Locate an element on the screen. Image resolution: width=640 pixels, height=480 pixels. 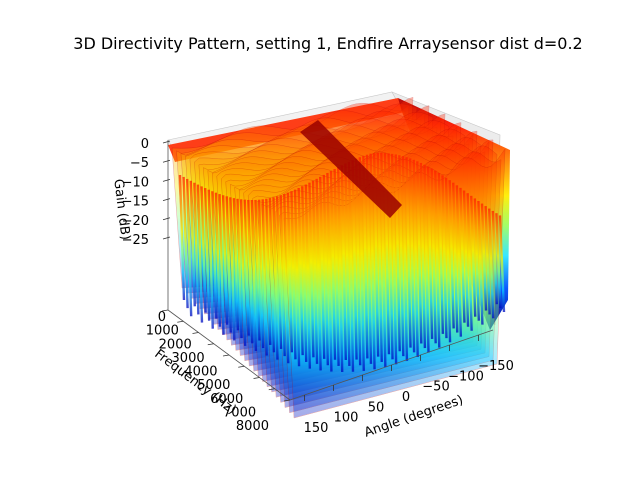
y-tick-label: 0 is located at coordinates (162, 317).